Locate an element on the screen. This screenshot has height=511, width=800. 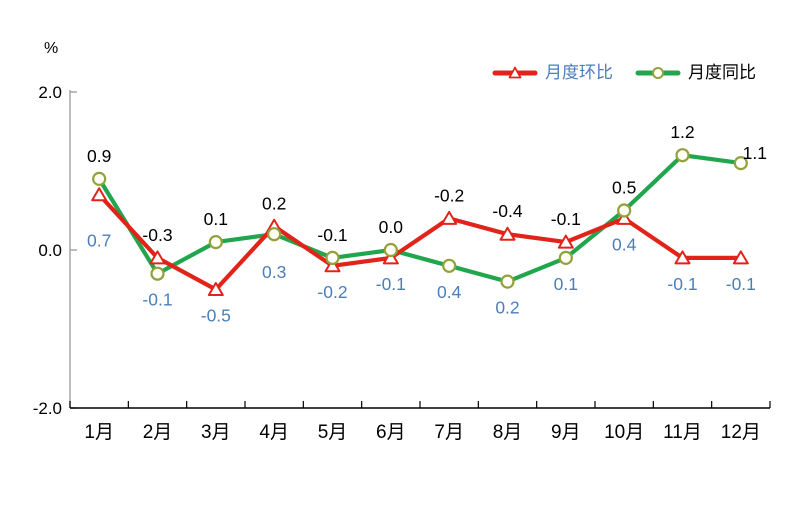
yoy-data-label: -0.2 is located at coordinates (449, 195).